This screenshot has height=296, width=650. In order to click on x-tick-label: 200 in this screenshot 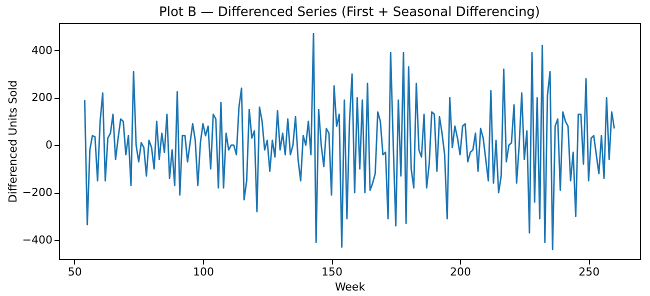, I will do `click(461, 272)`.